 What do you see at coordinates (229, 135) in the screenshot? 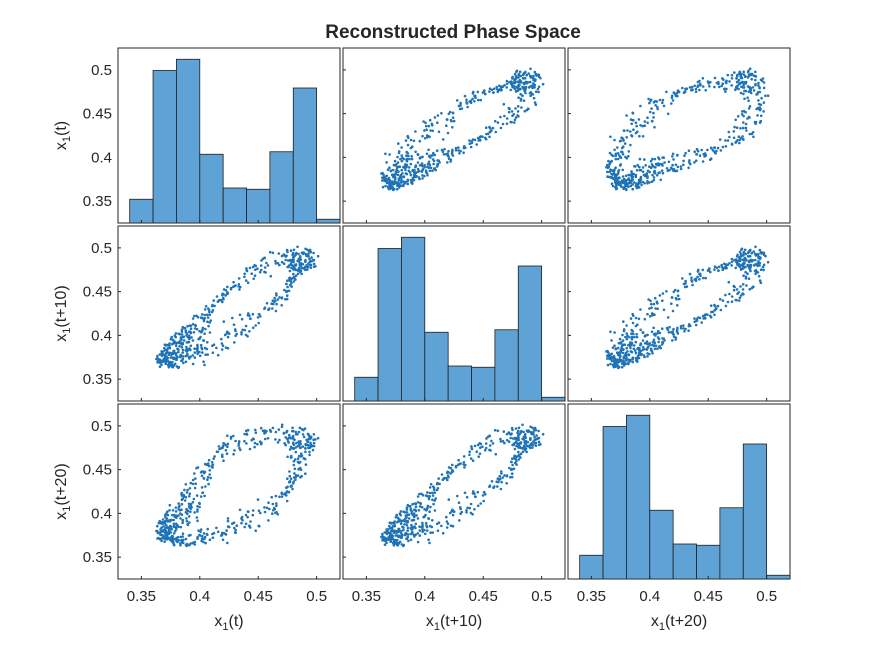
I see `panel-r1-c1` at bounding box center [229, 135].